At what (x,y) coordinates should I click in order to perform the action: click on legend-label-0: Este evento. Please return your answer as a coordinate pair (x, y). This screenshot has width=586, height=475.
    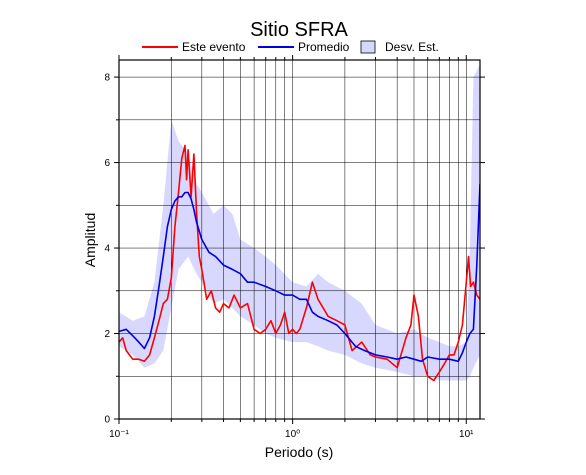
    Looking at the image, I should click on (214, 47).